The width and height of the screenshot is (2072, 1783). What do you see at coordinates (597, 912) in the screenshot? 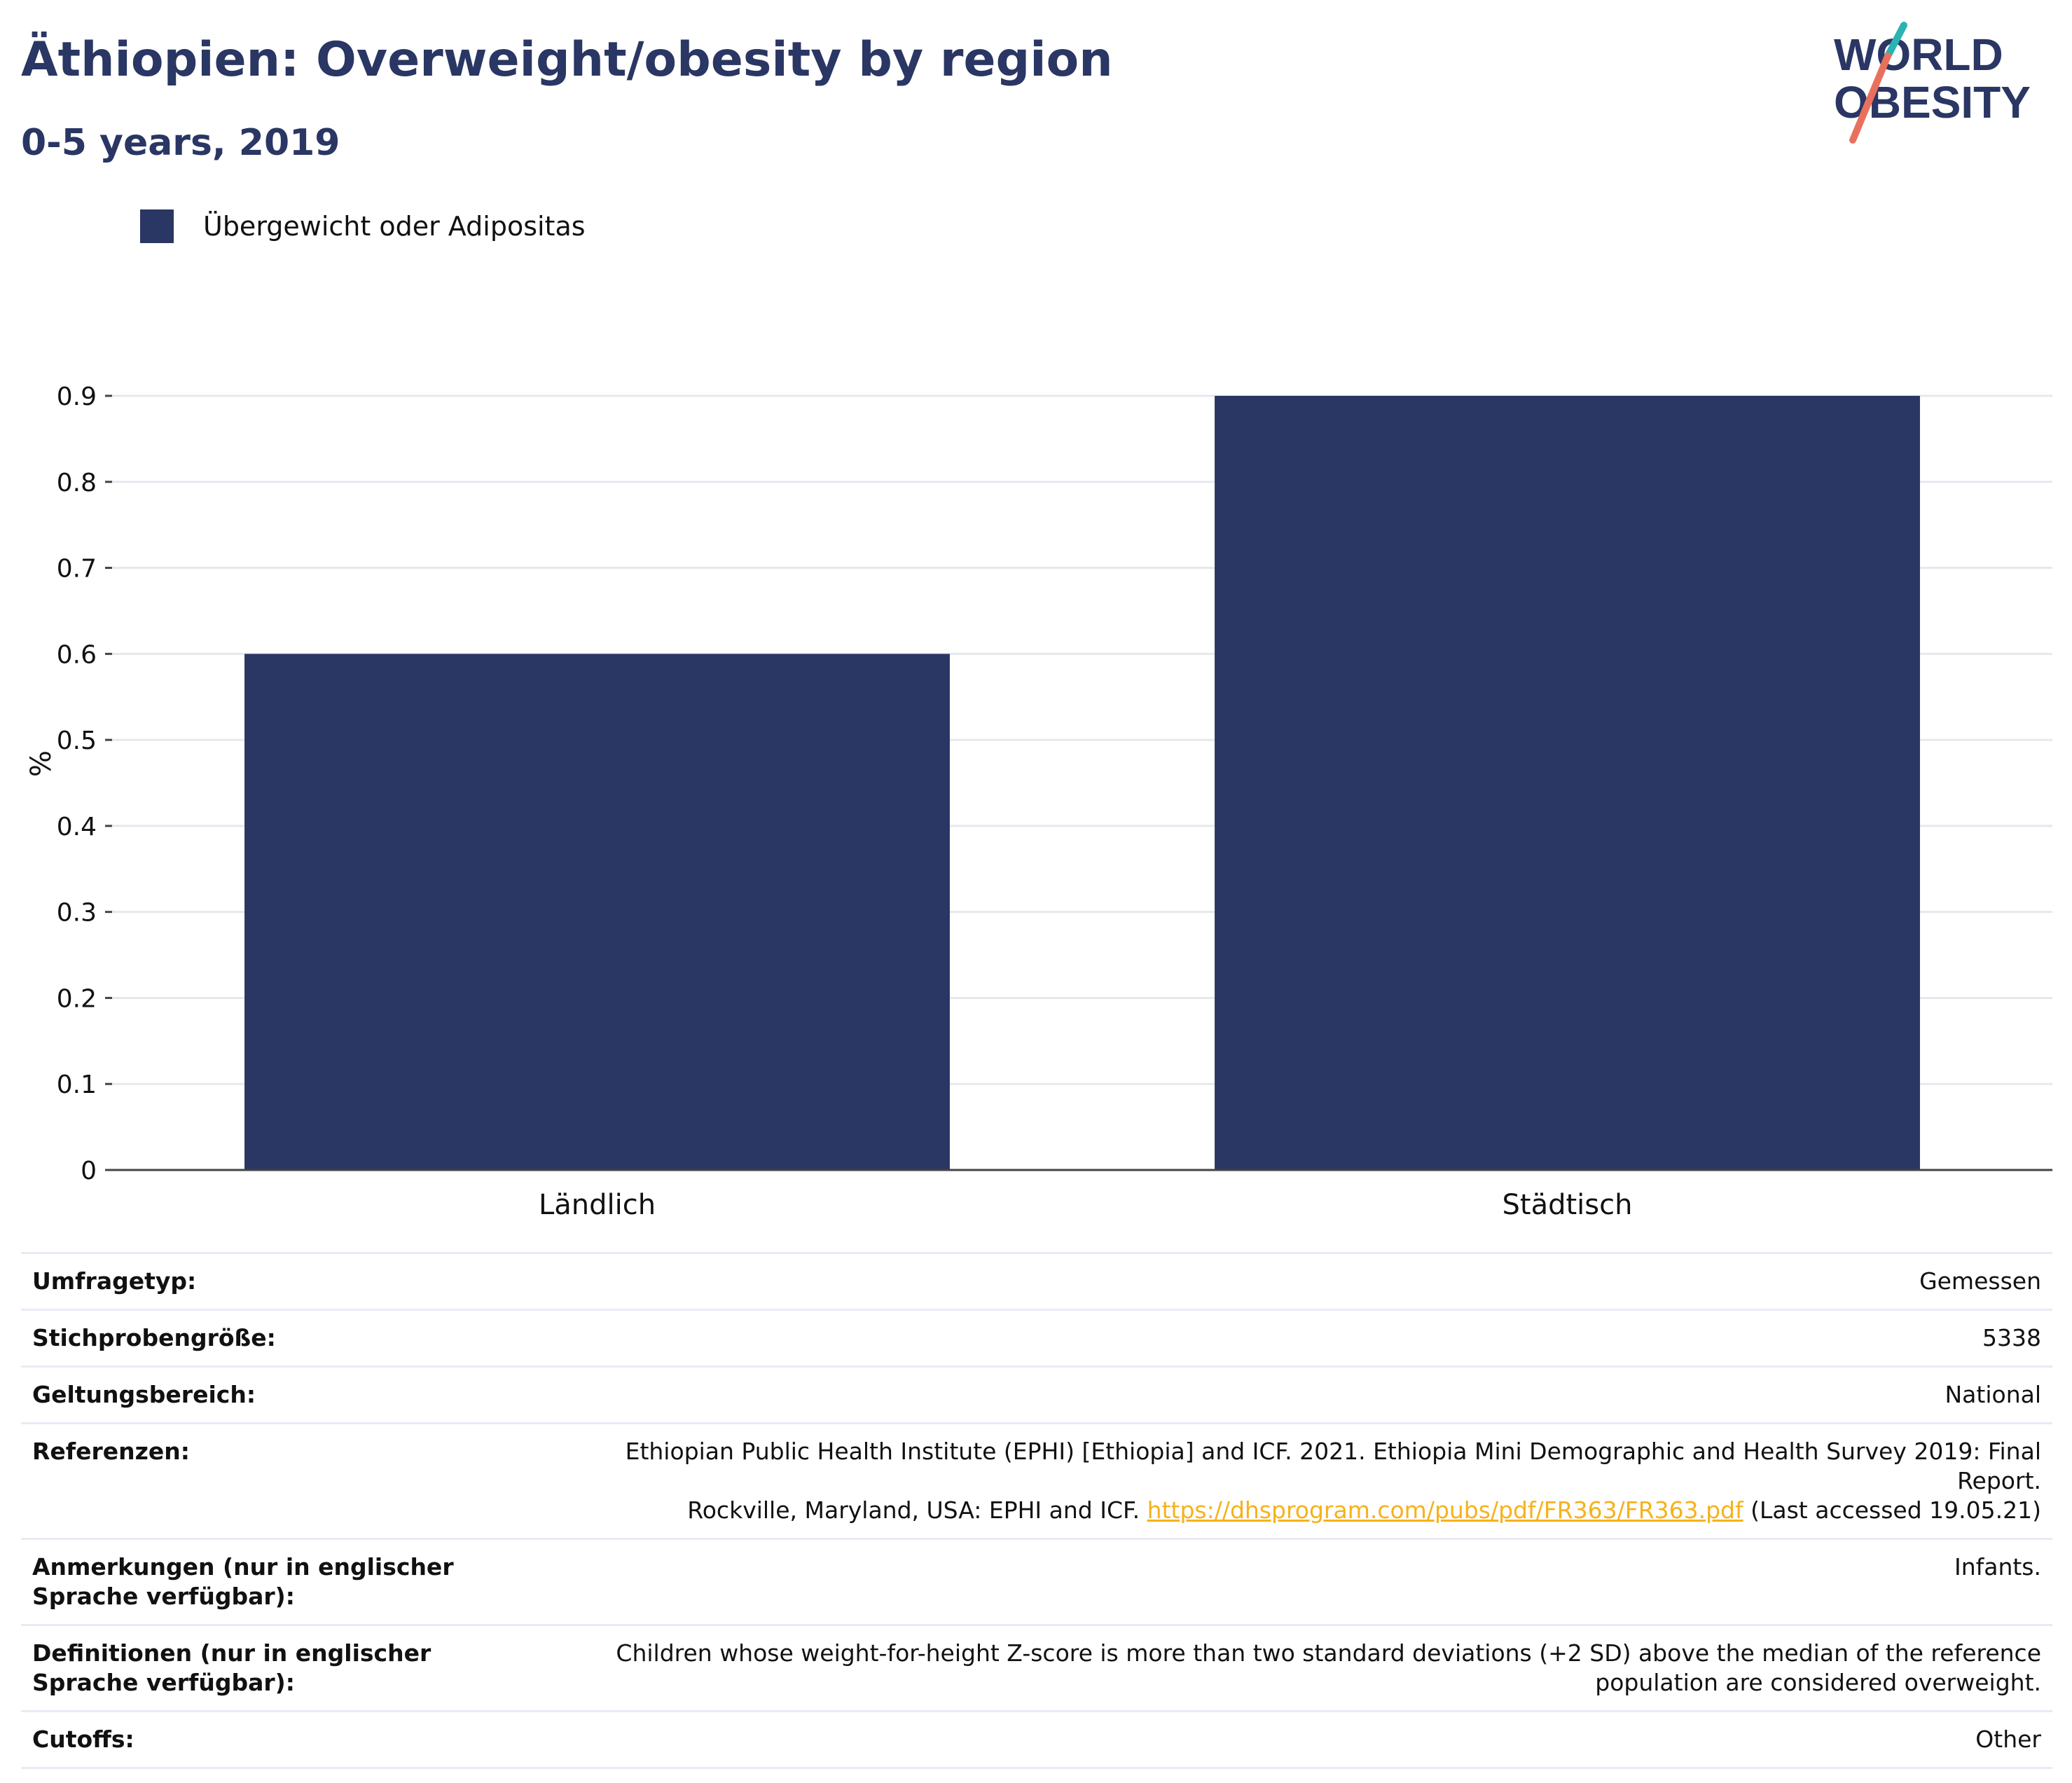
I see `bar-laendlich` at bounding box center [597, 912].